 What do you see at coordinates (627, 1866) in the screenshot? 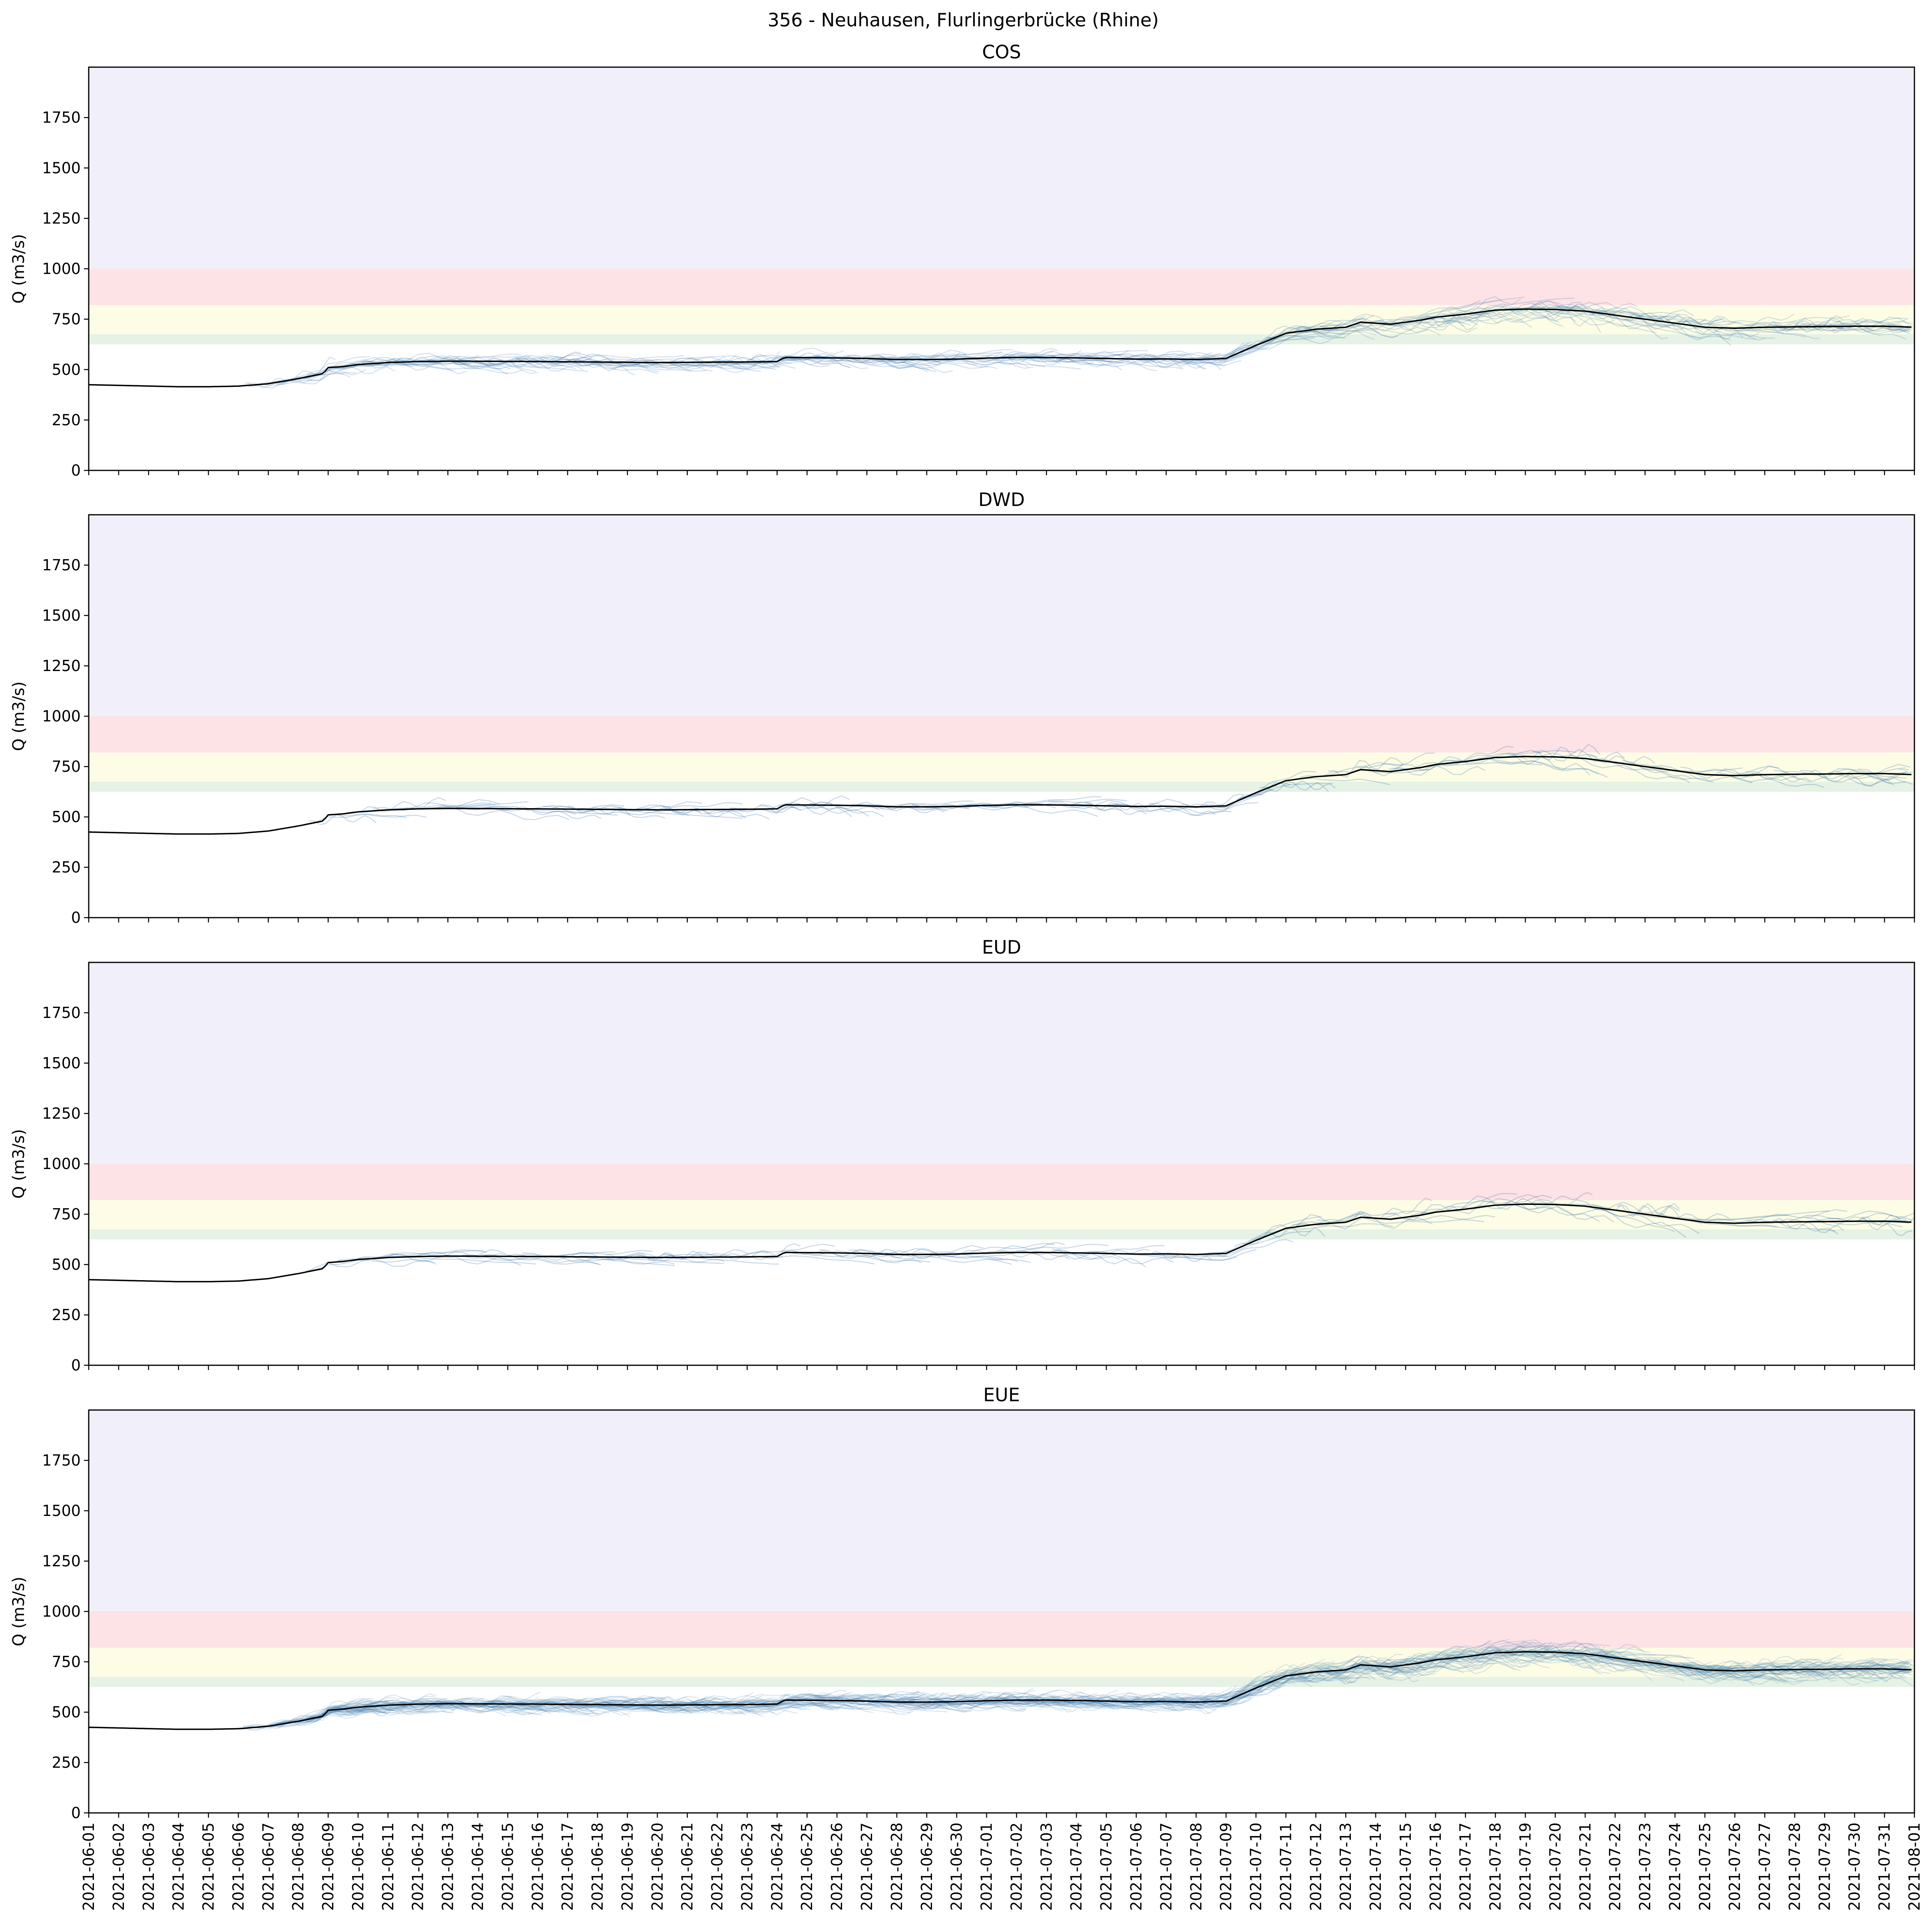
I see `x-tick-label: 2021-06-19` at bounding box center [627, 1866].